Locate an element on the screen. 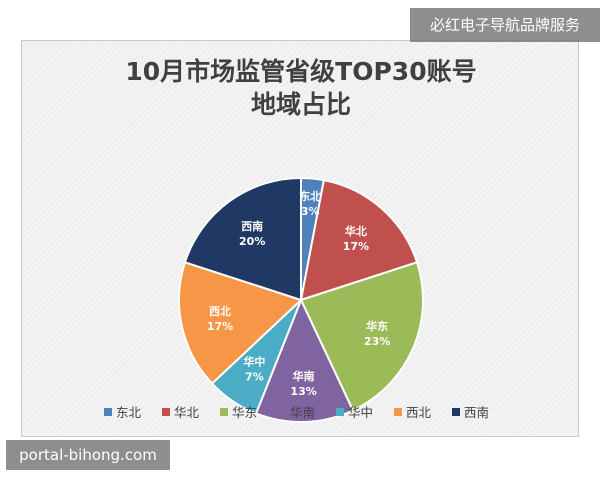 The image size is (600, 480). pie-slice-category-label: 华南 is located at coordinates (304, 376).